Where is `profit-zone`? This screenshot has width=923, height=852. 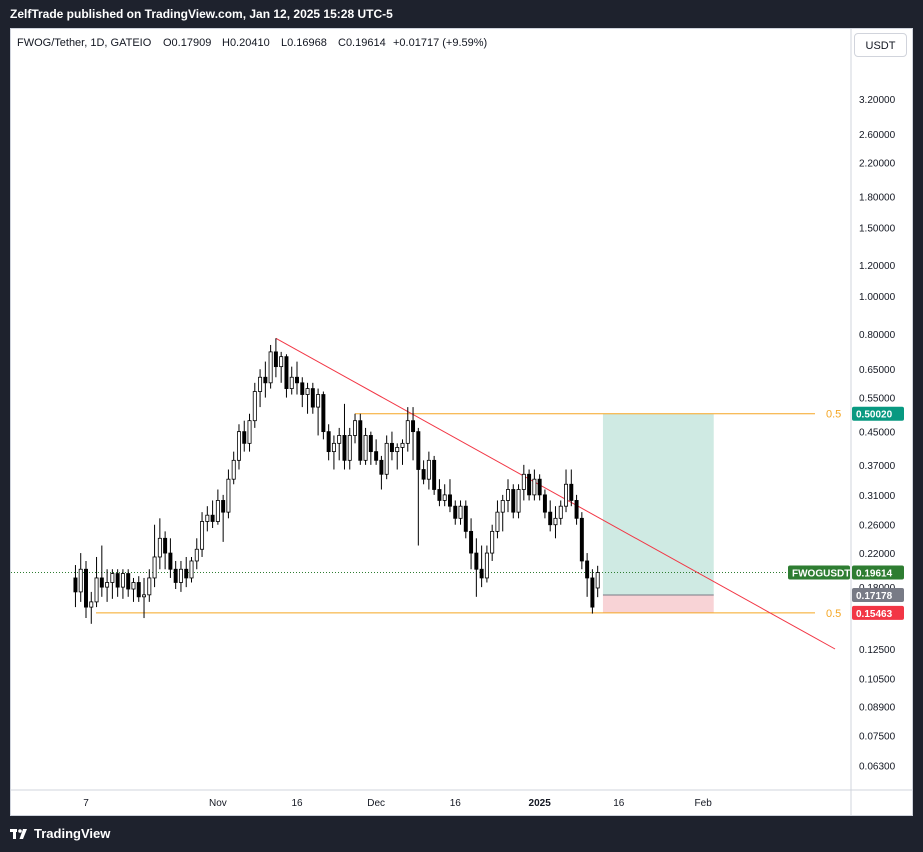 profit-zone is located at coordinates (658, 504).